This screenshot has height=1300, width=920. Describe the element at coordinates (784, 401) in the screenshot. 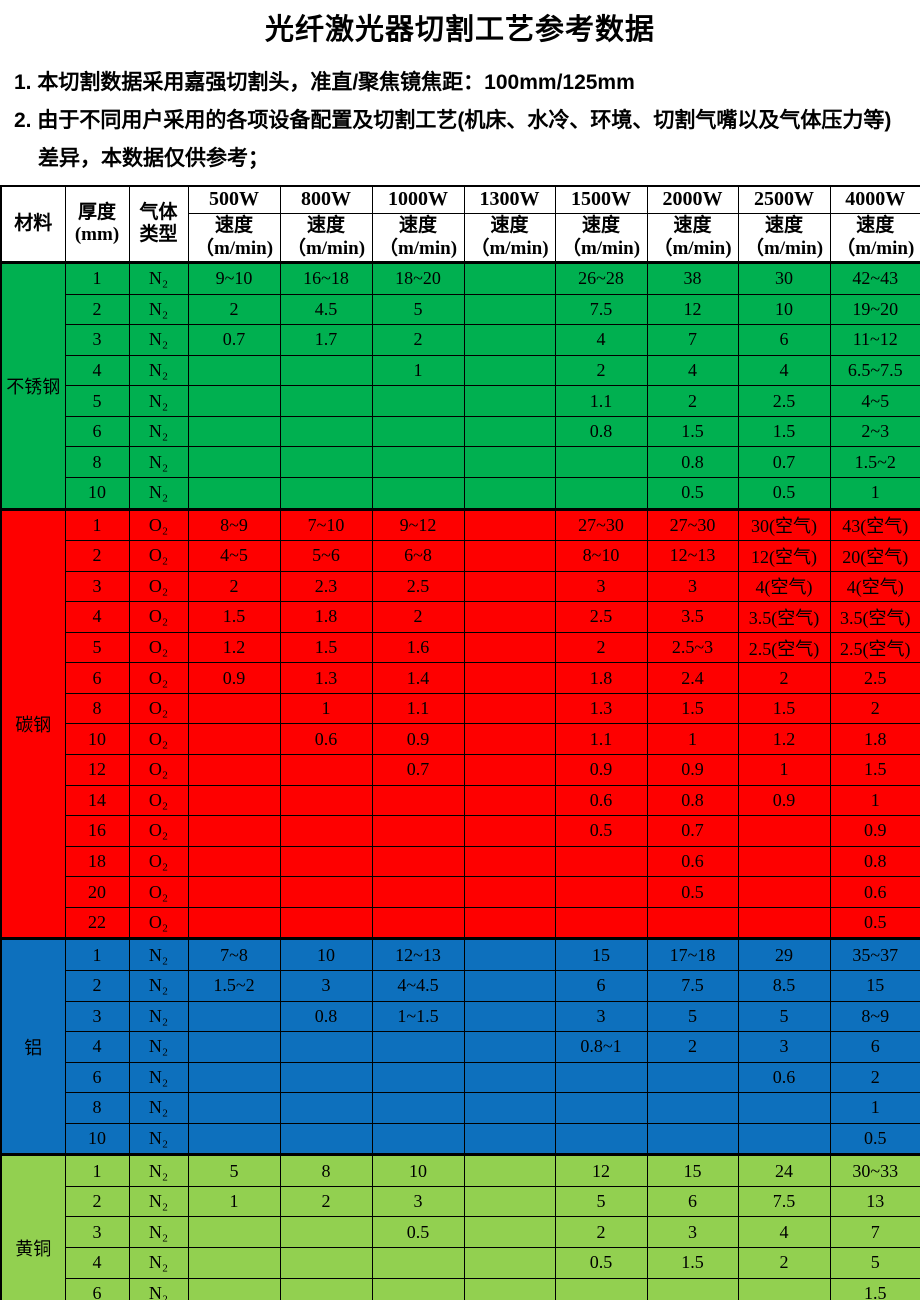

I see `speed-cell: 2.5` at that location.